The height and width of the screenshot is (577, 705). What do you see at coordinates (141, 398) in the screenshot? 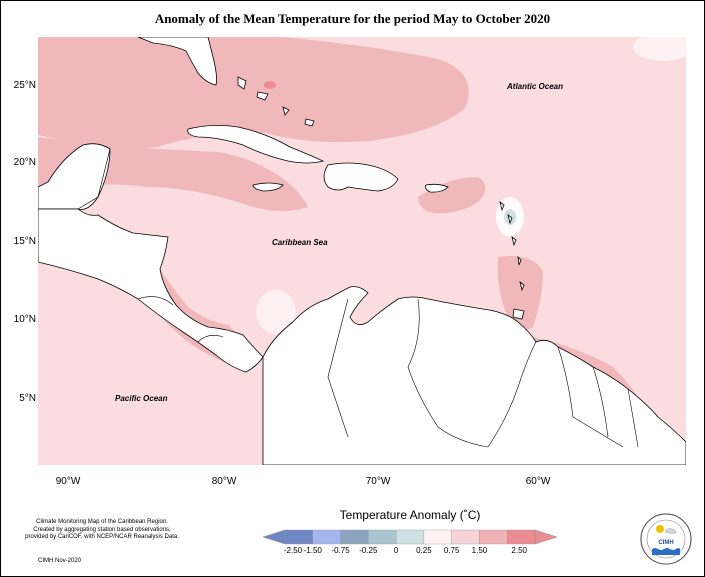
I see `label-pacific-ocean: Pacific Ocean` at bounding box center [141, 398].